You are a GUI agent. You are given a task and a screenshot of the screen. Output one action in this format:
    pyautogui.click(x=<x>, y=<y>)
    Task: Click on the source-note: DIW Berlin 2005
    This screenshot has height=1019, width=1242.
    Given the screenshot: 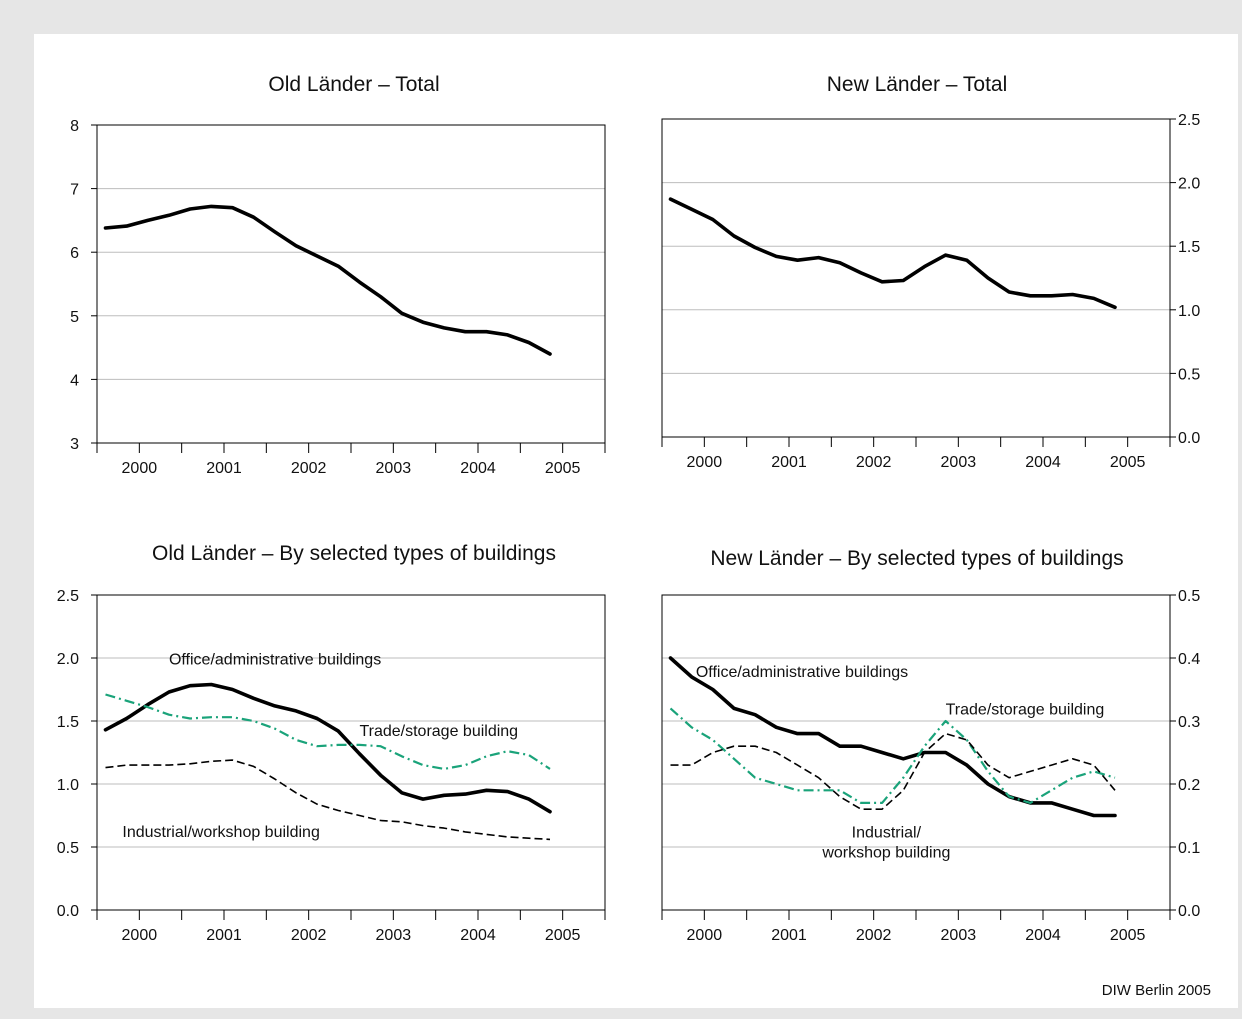 What is the action you would take?
    pyautogui.click(x=1156, y=990)
    